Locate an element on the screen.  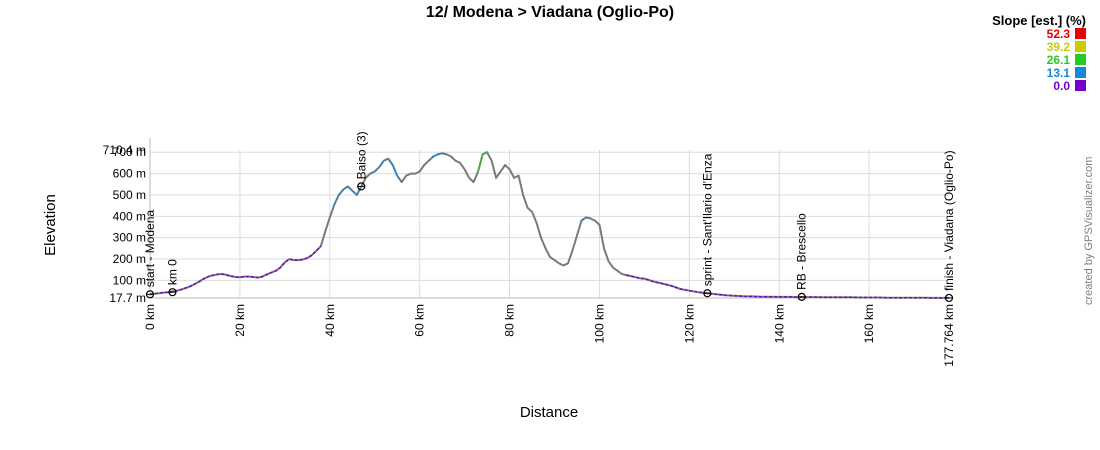
waypoint-label: RB - Brescello is located at coordinates (802, 251).